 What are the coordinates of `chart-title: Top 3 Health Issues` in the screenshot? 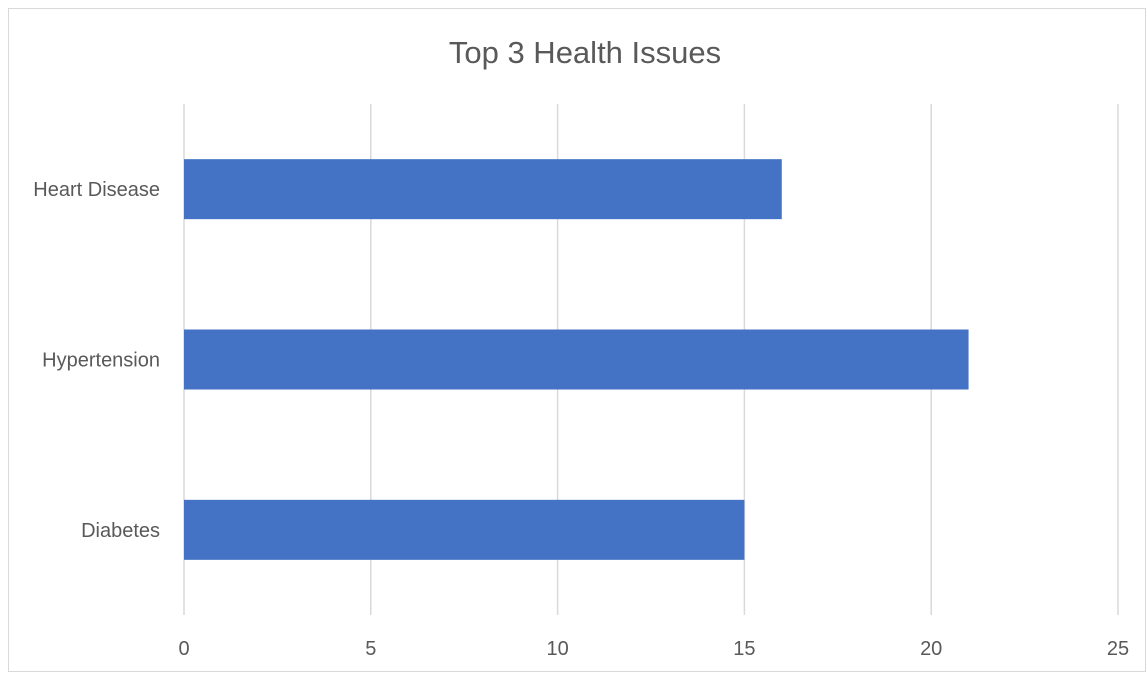 It's located at (585, 52).